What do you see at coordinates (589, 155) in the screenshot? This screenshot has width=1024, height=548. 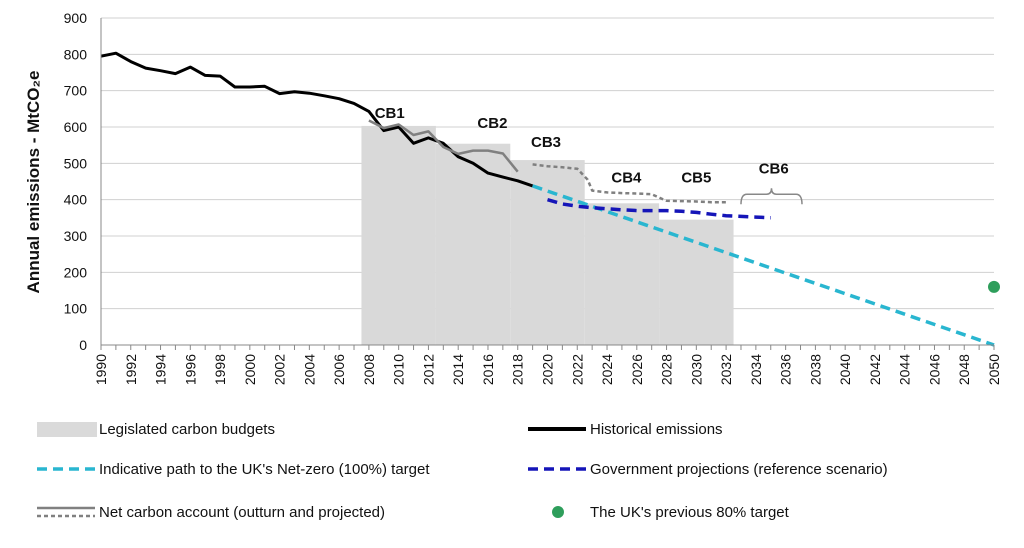 I see `carbon-budget-labels: CB1 CB2 CB3 CB4 CB5 CB6` at bounding box center [589, 155].